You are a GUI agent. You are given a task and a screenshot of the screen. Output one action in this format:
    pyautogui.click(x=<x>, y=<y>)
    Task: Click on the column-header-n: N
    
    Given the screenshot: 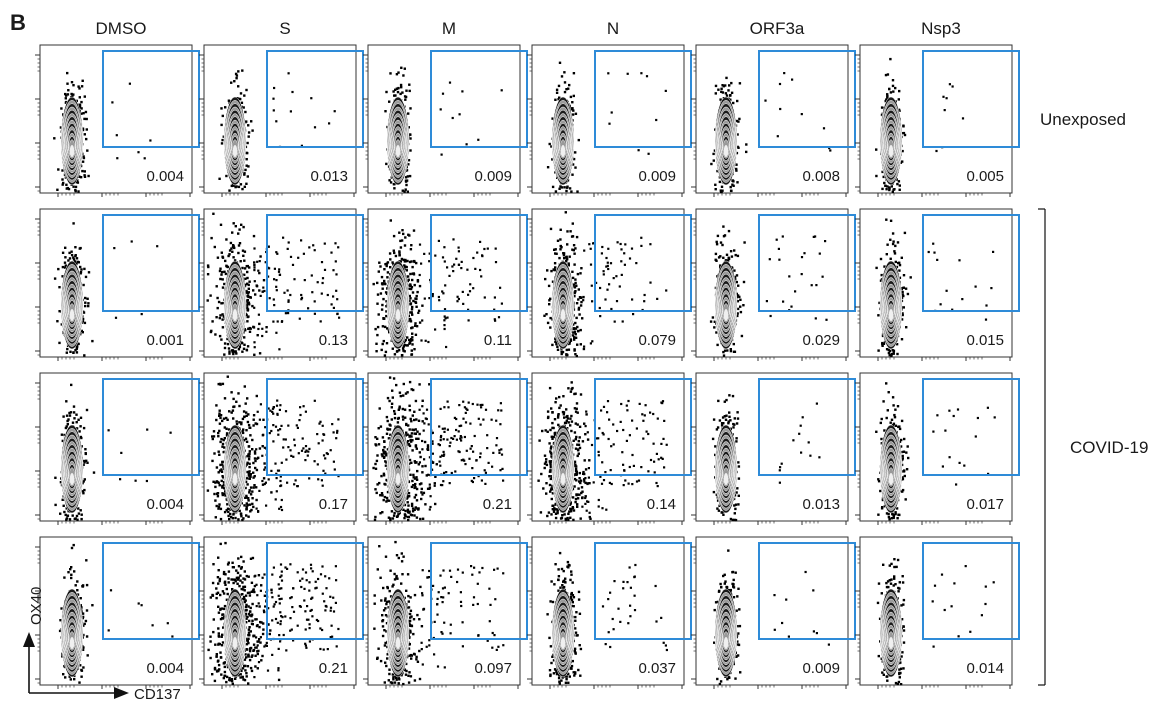 What is the action you would take?
    pyautogui.click(x=613, y=28)
    